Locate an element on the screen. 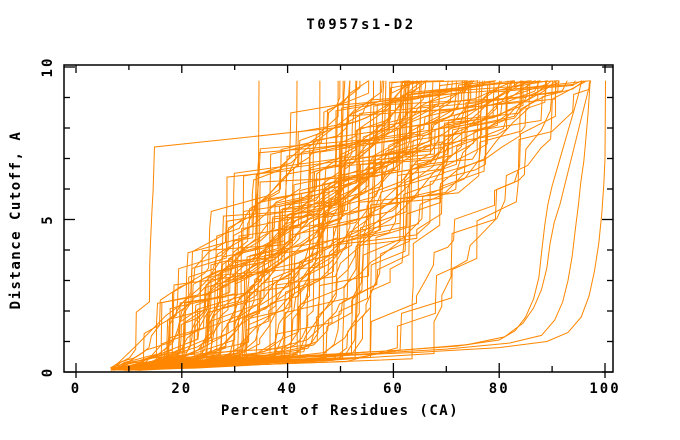 The image size is (680, 440). x-tick-label: 80 is located at coordinates (499, 389).